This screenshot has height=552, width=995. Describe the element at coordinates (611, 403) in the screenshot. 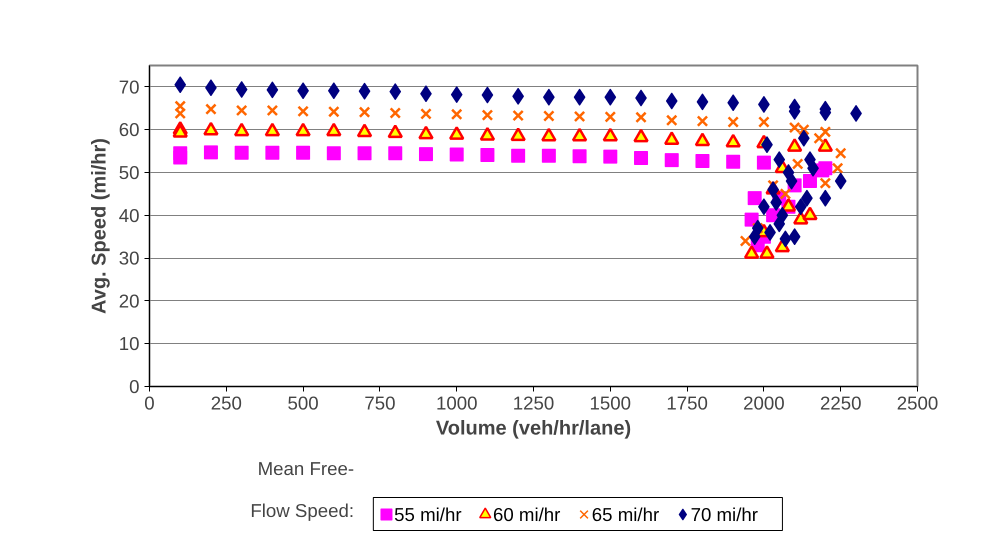

I see `x-tick-label: 1500` at that location.